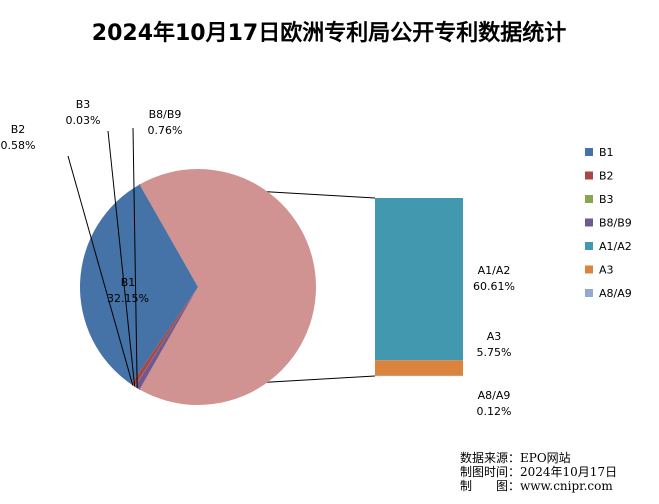 This screenshot has width=659, height=504. What do you see at coordinates (536, 486) in the screenshot?
I see `author-line: 制 图：www.cnipr.com` at bounding box center [536, 486].